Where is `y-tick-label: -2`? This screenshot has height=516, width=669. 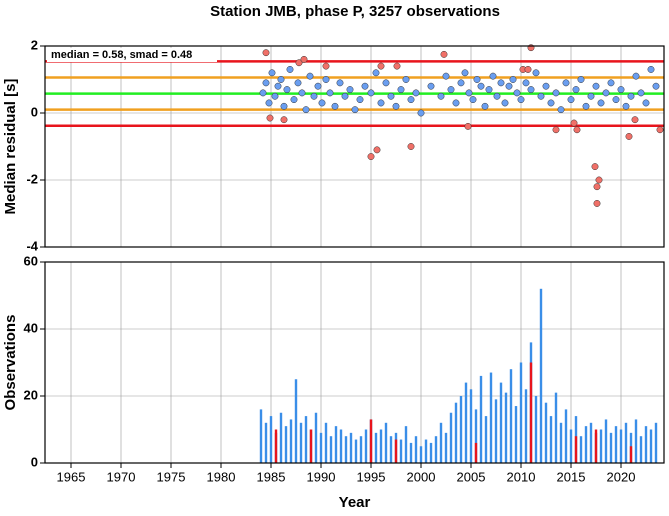
y-tick-label: -2 is located at coordinates (32, 178).